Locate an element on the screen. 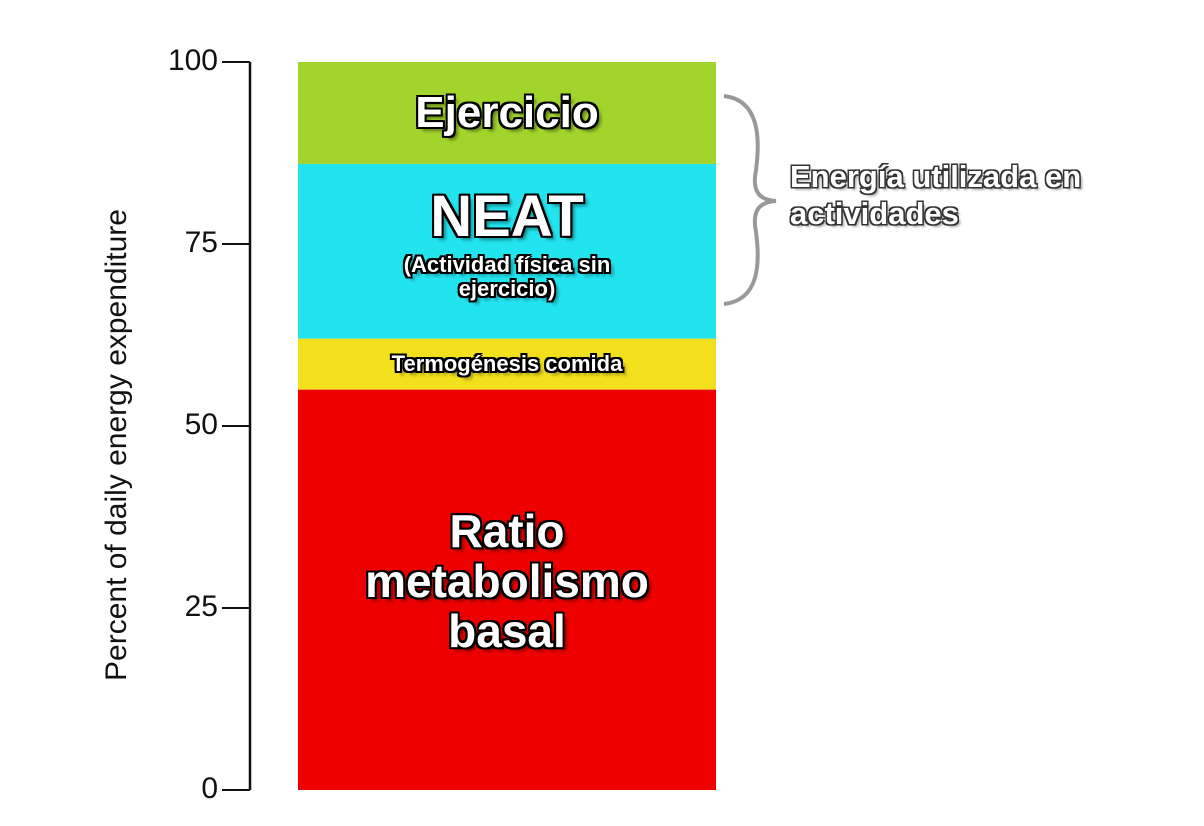  segment-note: (Actividad física sin ejercicio) is located at coordinates (507, 276).